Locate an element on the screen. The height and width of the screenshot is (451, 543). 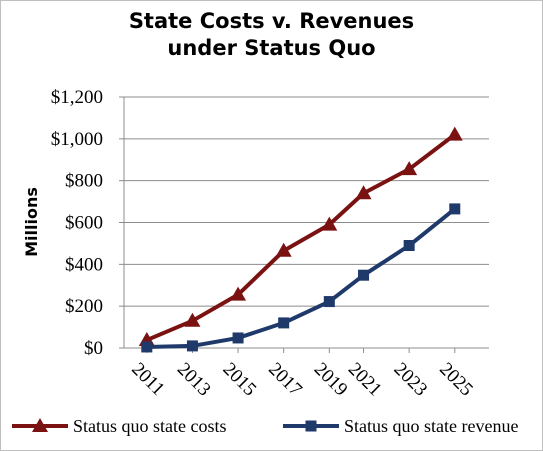
y-tick-label: $1,000 is located at coordinates (77, 139).